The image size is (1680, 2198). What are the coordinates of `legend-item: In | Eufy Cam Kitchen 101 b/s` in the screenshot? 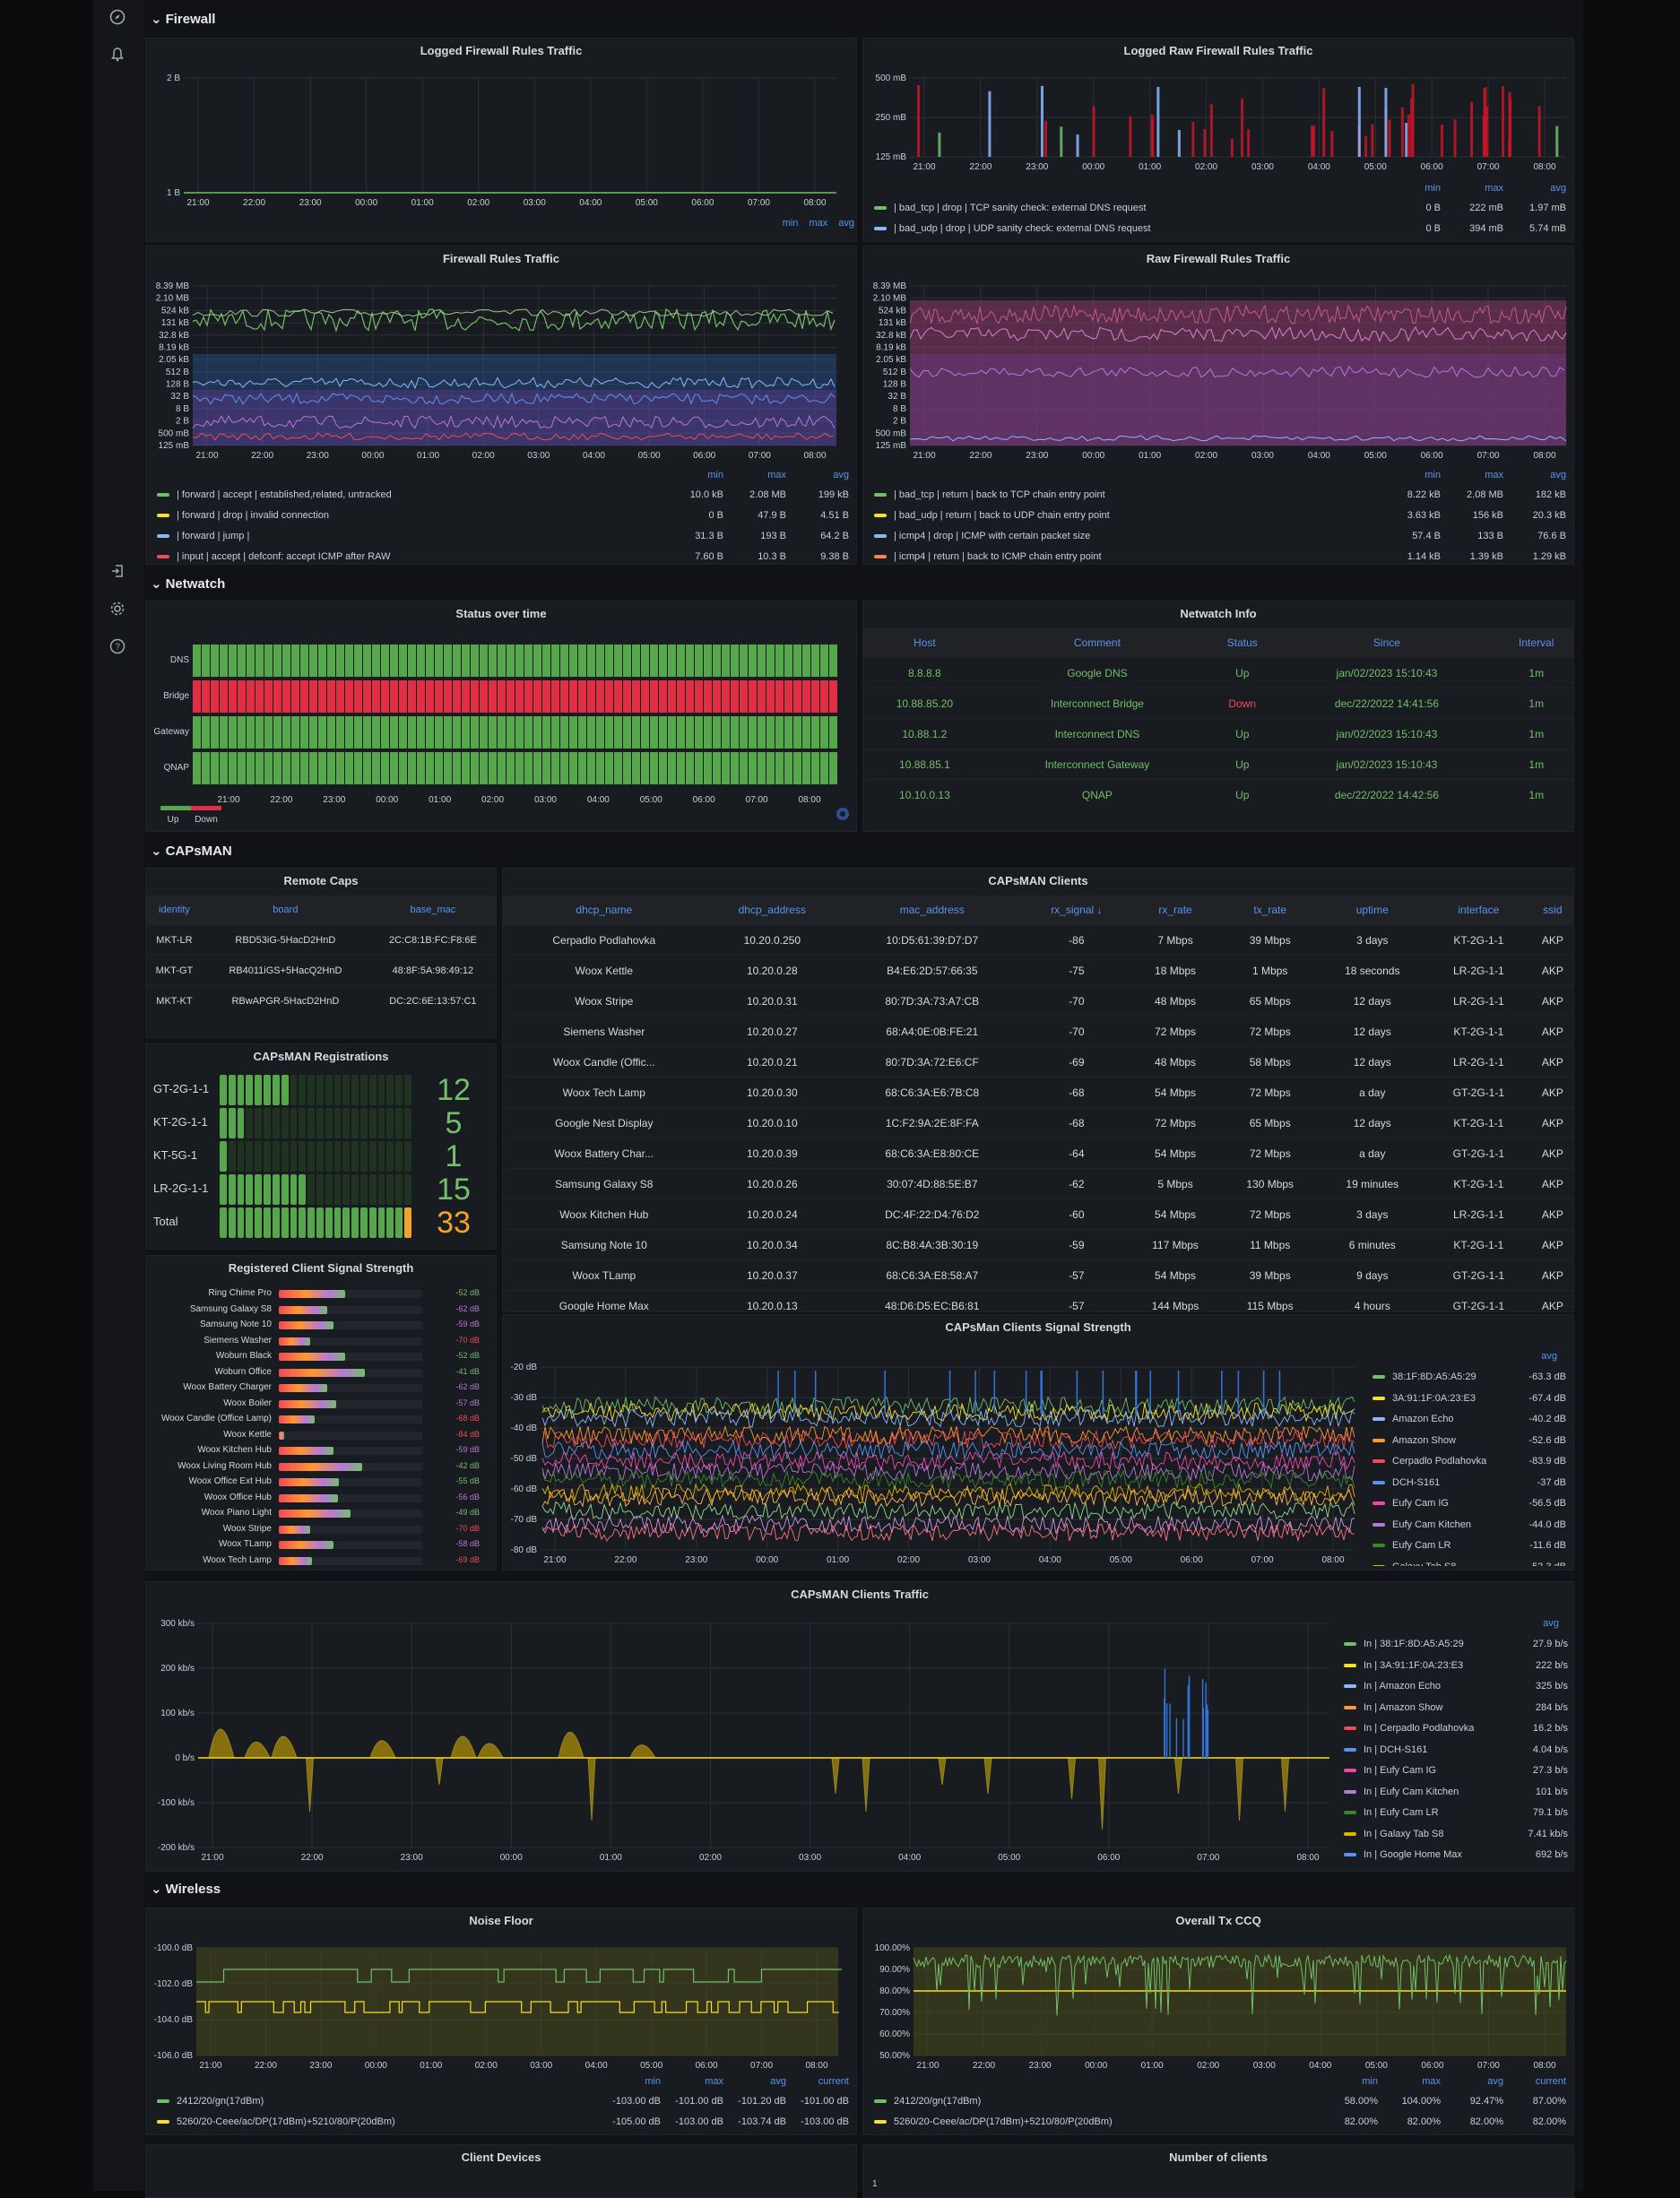 It's located at (1456, 1792).